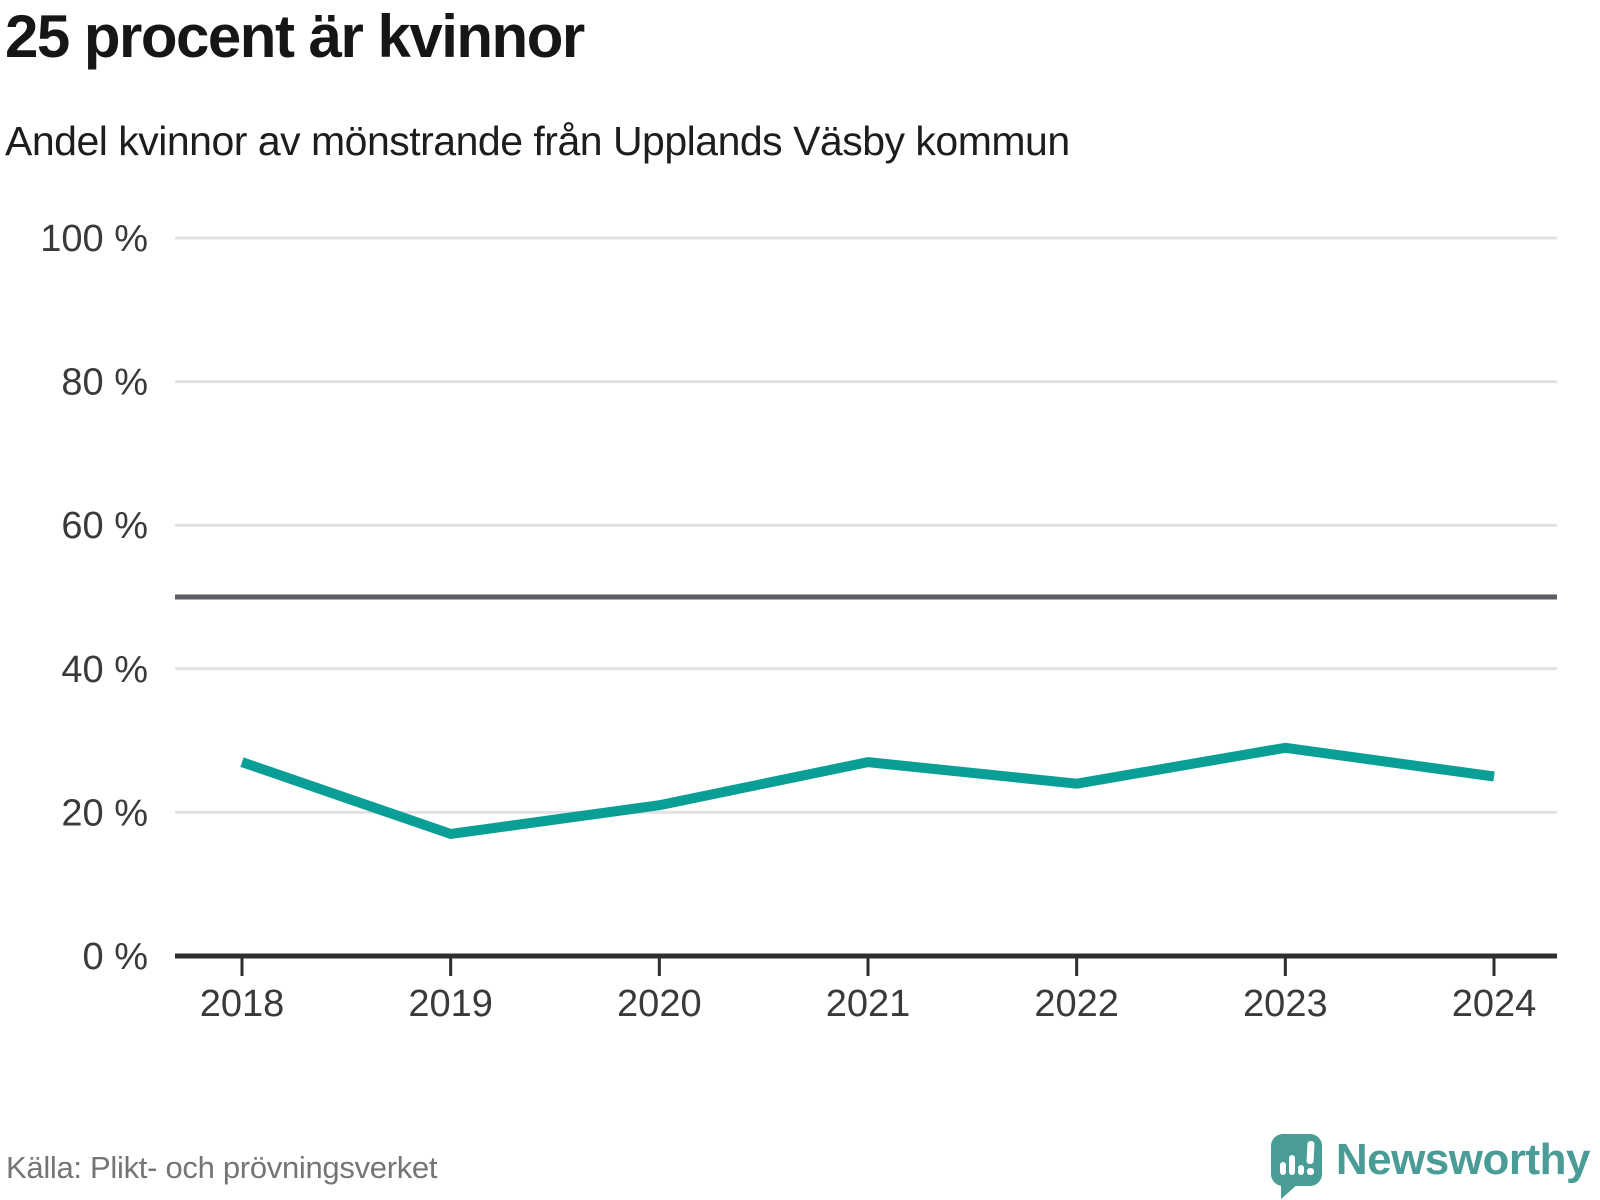 Image resolution: width=1600 pixels, height=1200 pixels. What do you see at coordinates (1310, 1152) in the screenshot?
I see `logo-exclamation-icon` at bounding box center [1310, 1152].